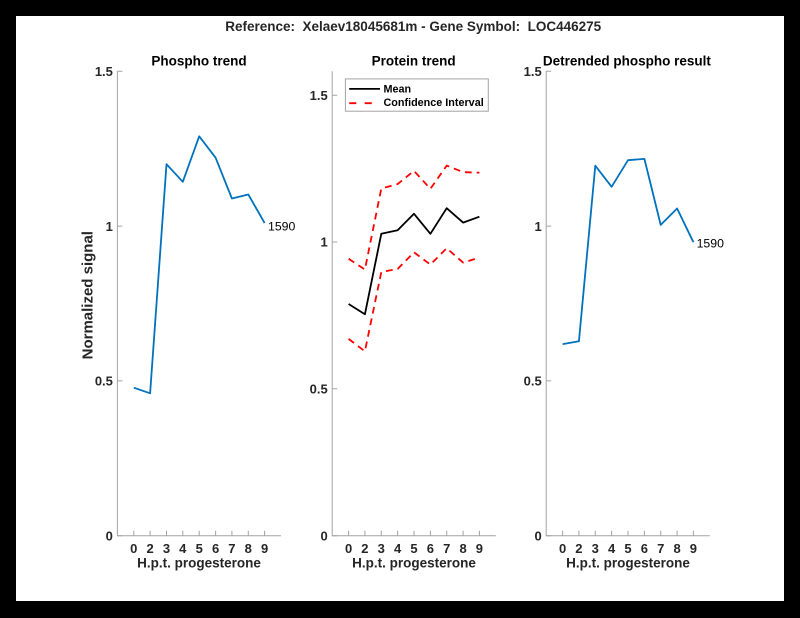 This screenshot has height=618, width=800. Describe the element at coordinates (198, 60) in the screenshot. I see `svg-text: Phospho trend` at that location.